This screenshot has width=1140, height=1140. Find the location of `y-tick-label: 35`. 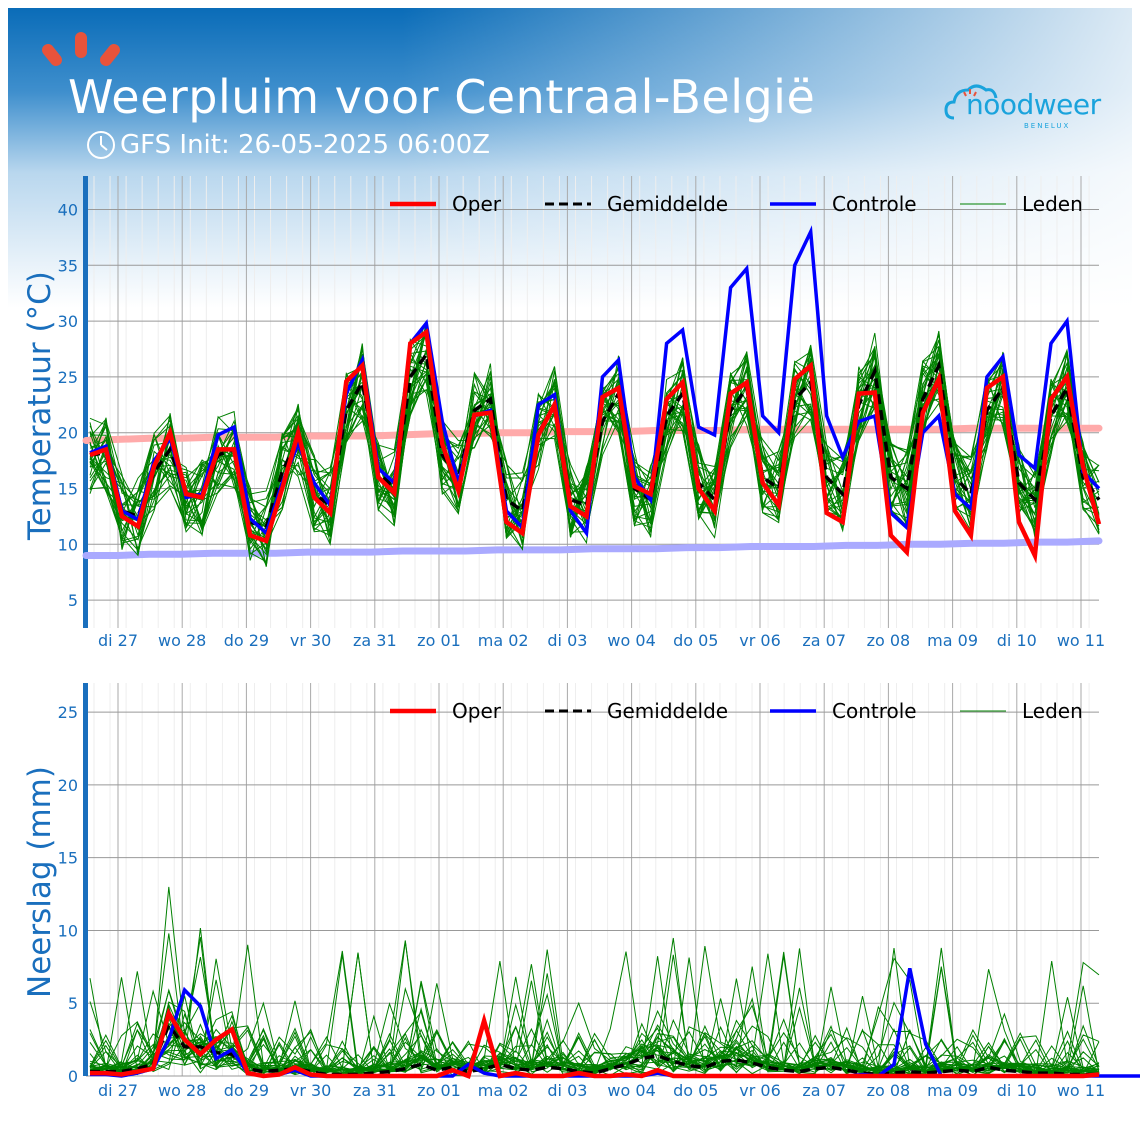

y-tick-label: 35 is located at coordinates (68, 265).